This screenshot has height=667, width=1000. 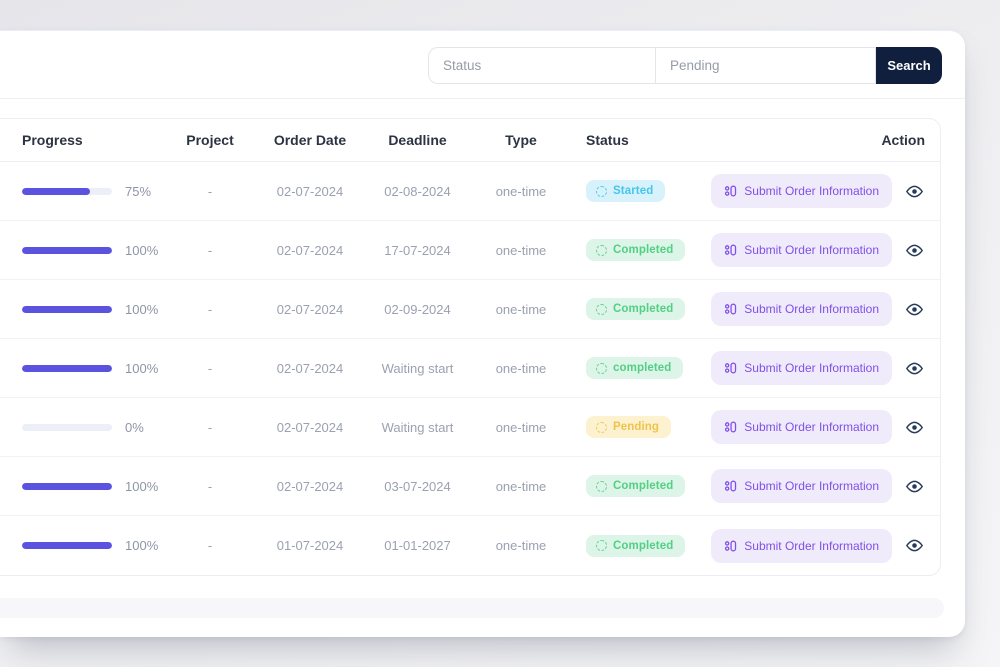 What do you see at coordinates (210, 140) in the screenshot?
I see `column-header-project: Project` at bounding box center [210, 140].